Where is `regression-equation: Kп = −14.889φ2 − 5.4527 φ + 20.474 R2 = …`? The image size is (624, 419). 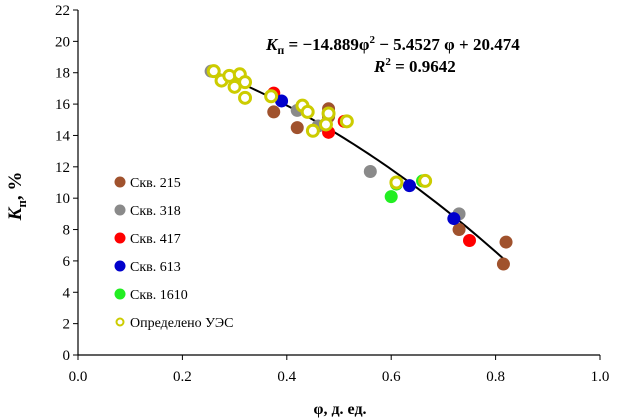 regression-equation: Kп = −14.889φ2 − 5.4527 φ + 20.474 R2 = … is located at coordinates (392, 55).